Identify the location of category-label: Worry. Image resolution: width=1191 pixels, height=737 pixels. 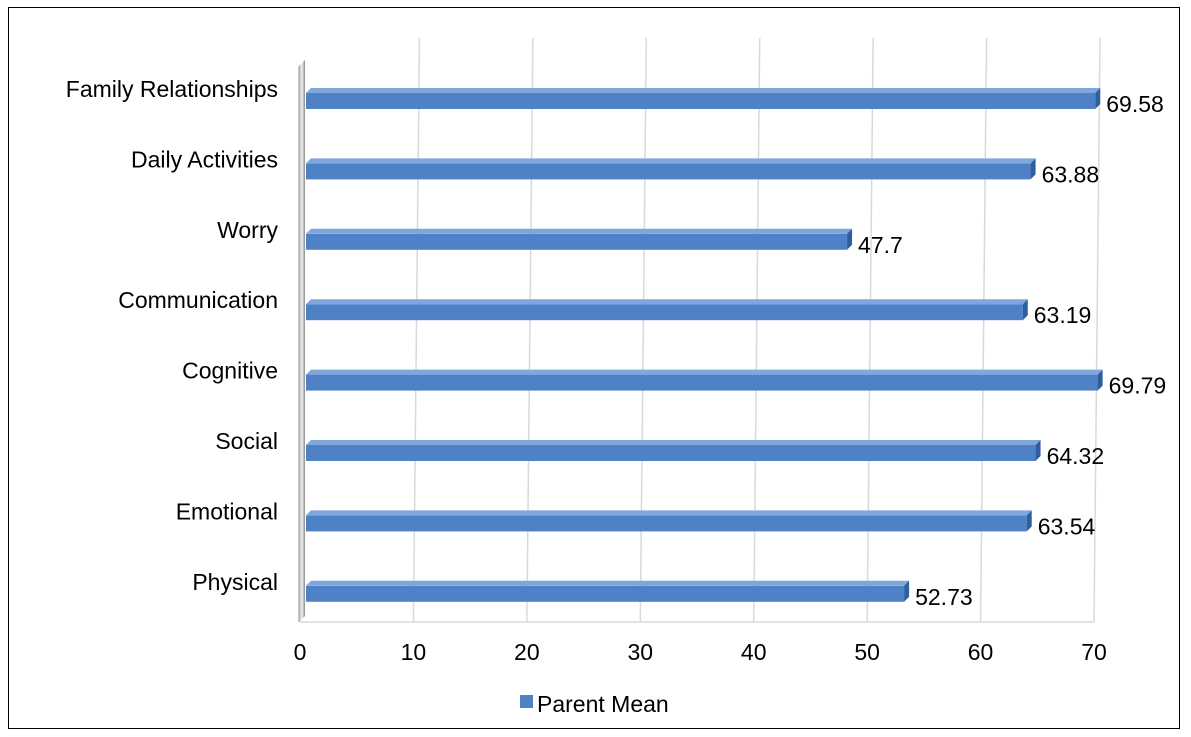
(247, 230).